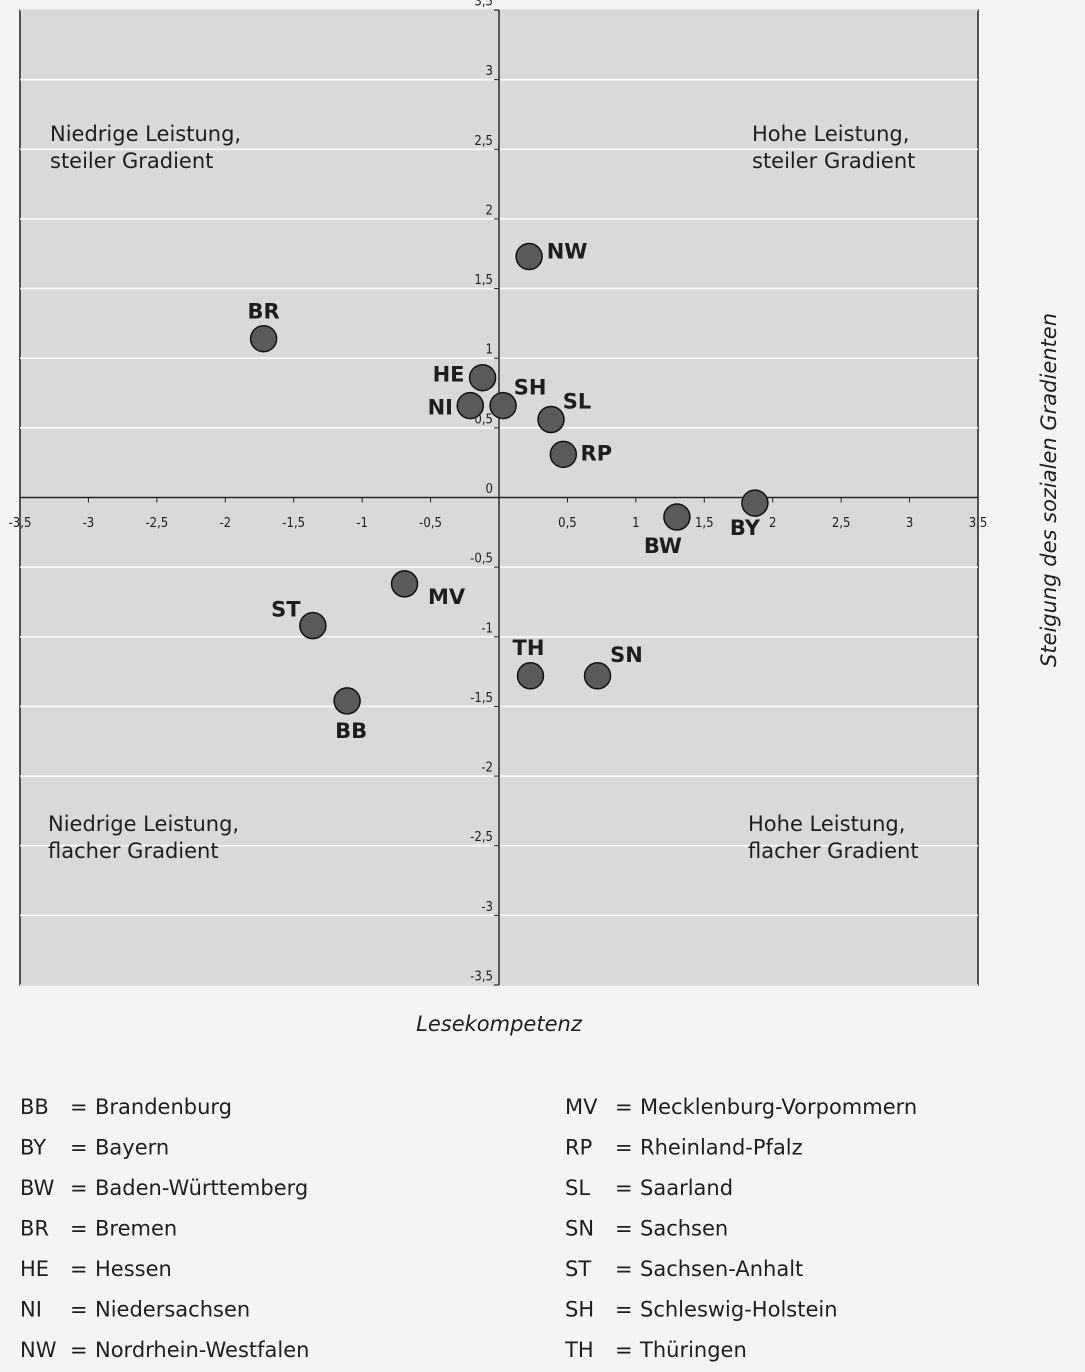 This screenshot has width=1085, height=1372. I want to click on point-label: BR, so click(264, 312).